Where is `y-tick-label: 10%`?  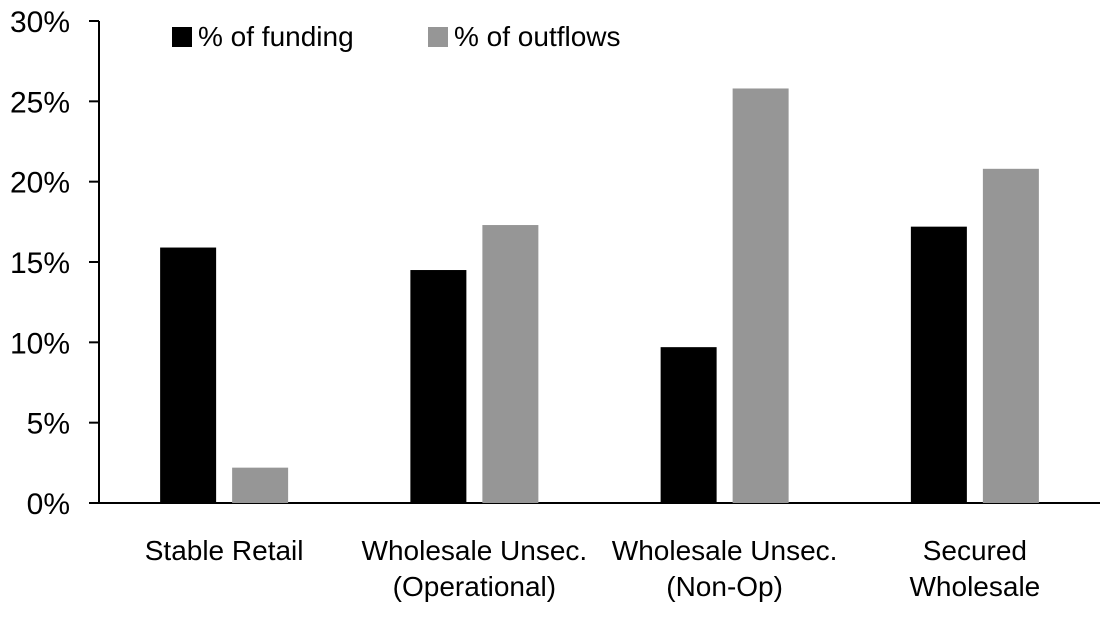
y-tick-label: 10% is located at coordinates (40, 343).